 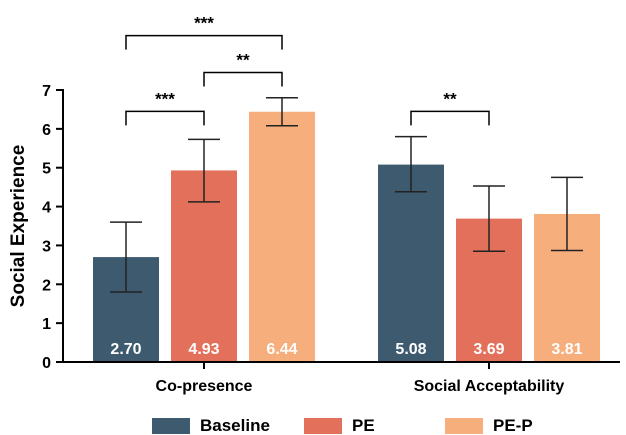 I want to click on y-tick-label: 6, so click(x=46, y=130).